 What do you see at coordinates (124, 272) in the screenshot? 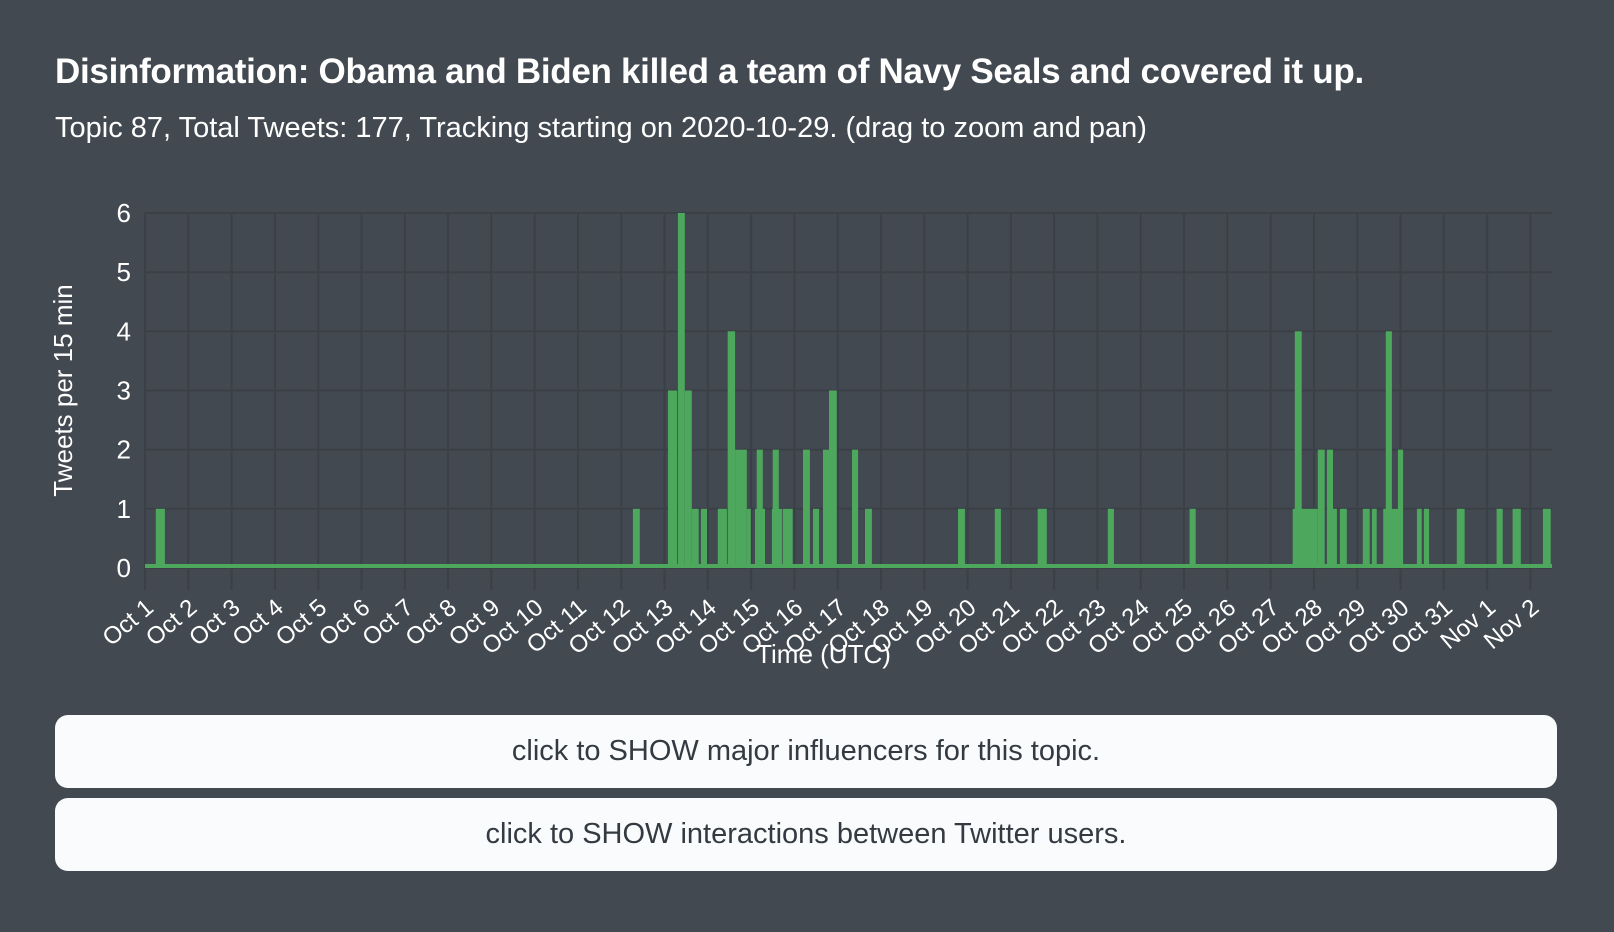
I see `y-tick-label: 5` at bounding box center [124, 272].